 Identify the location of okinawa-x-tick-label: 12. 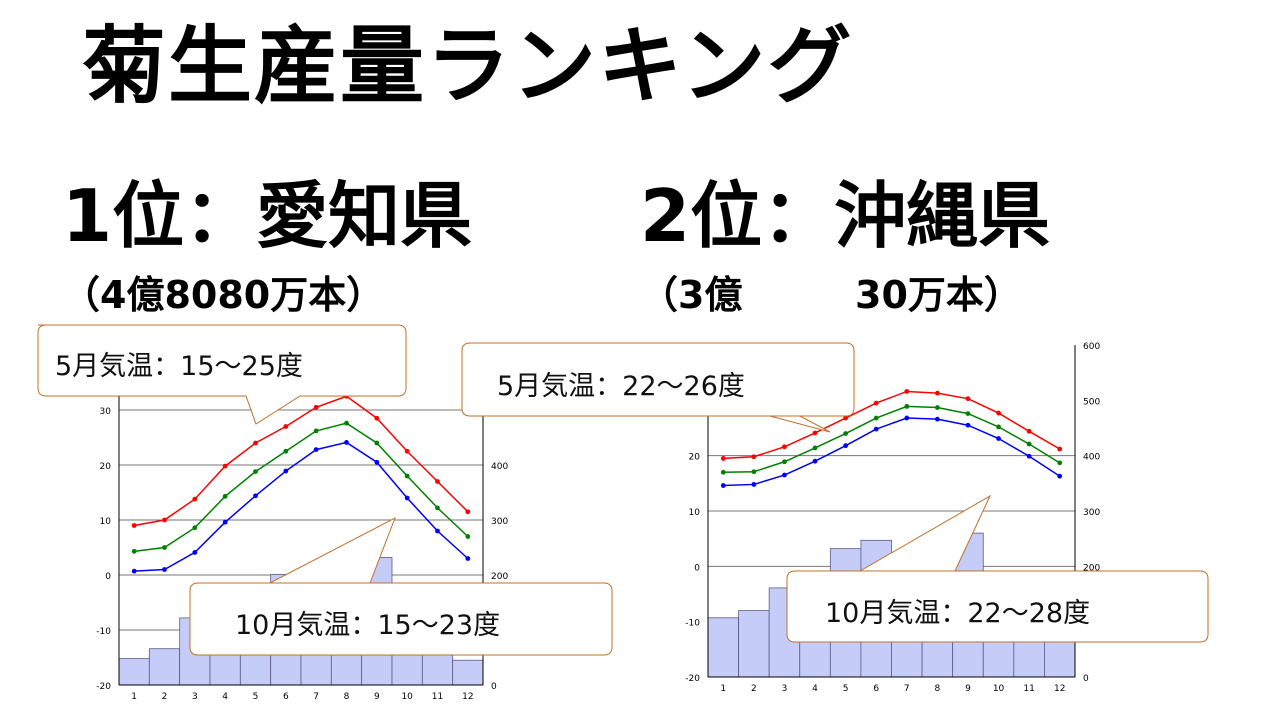
(1059, 689).